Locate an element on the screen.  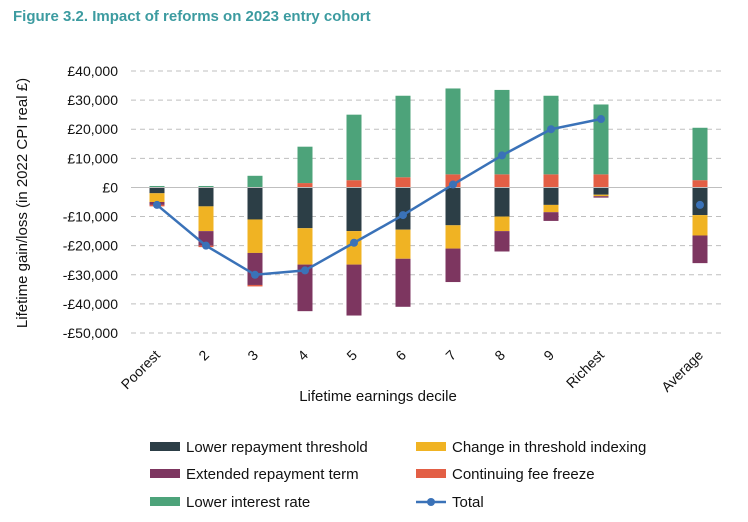
y-tick-label: -£50,000 is located at coordinates (90, 333).